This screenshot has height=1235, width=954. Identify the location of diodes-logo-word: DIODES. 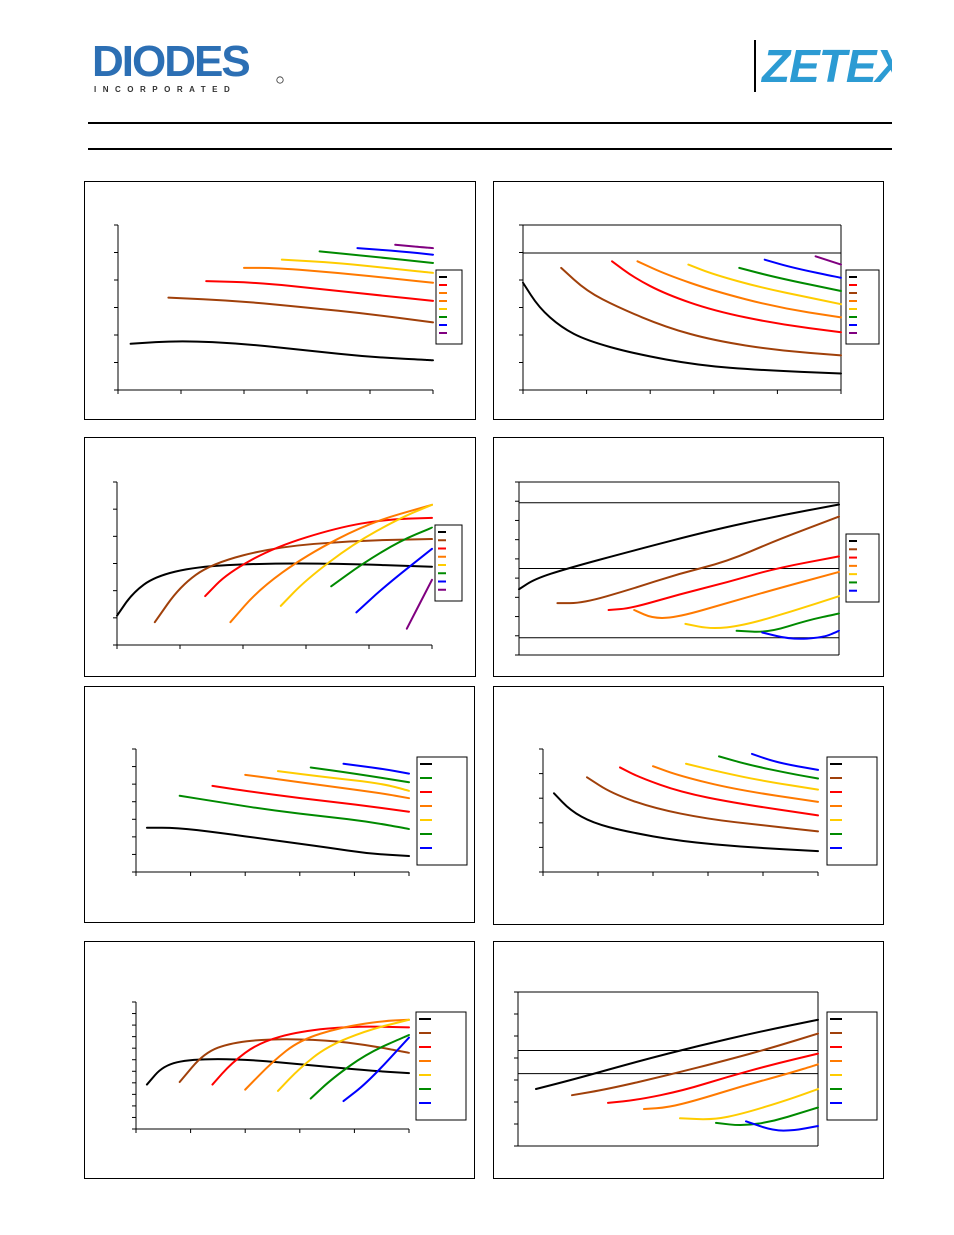
(170, 63).